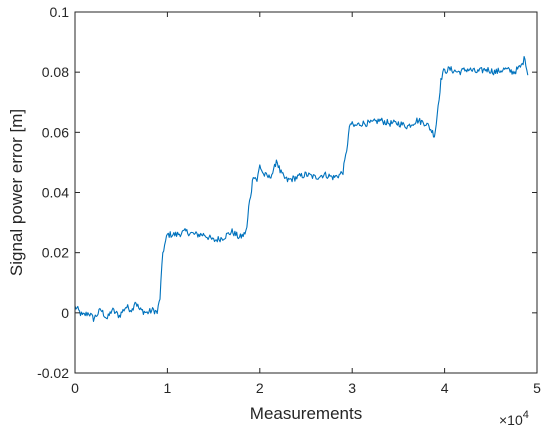 This screenshot has height=433, width=550. Describe the element at coordinates (65, 313) in the screenshot. I see `y-tick-label: 0` at that location.